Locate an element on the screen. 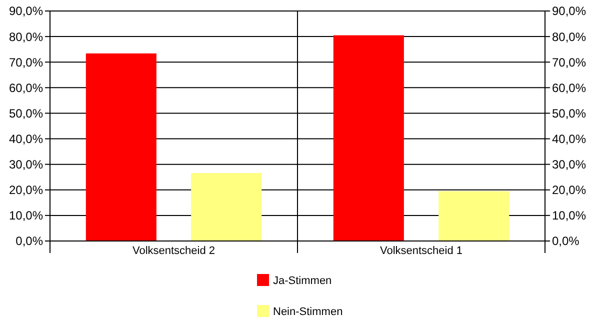 This screenshot has height=333, width=600. y-tick-label: 50,0% is located at coordinates (26, 113).